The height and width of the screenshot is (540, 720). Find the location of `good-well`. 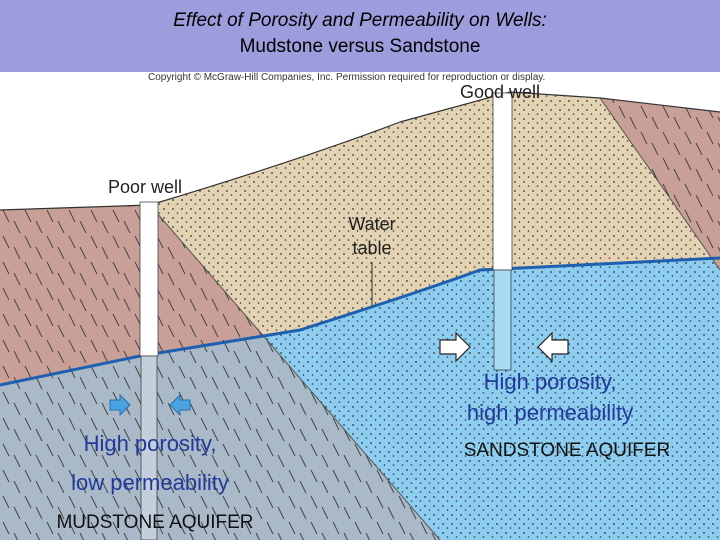

good-well is located at coordinates (502, 181).